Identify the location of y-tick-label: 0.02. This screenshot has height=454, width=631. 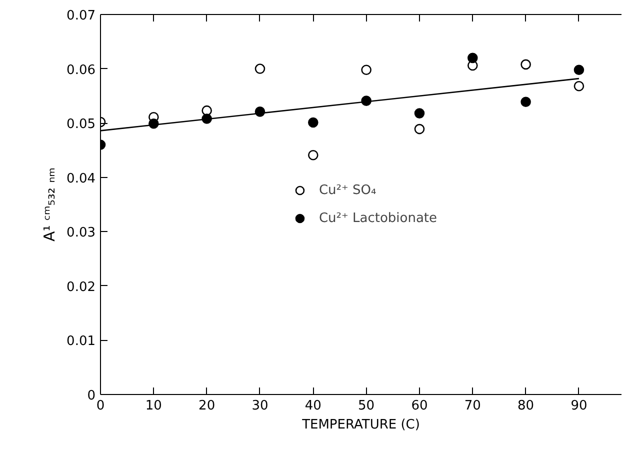
(81, 287).